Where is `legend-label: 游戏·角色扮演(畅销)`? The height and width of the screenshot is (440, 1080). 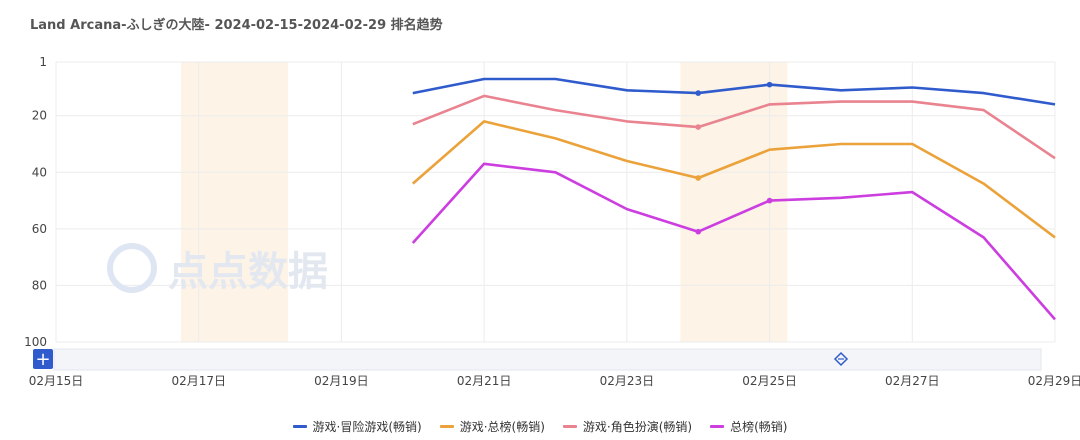 legend-label: 游戏·角色扮演(畅销) is located at coordinates (637, 427).